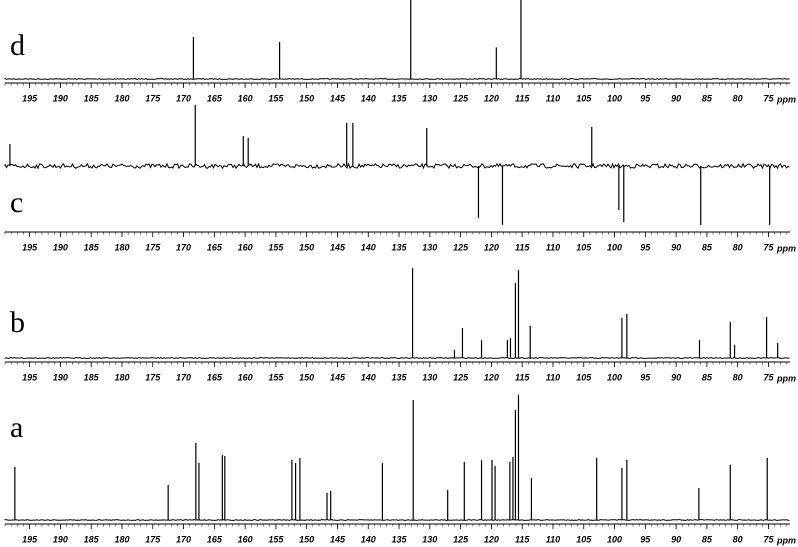 Image resolution: width=798 pixels, height=547 pixels. Describe the element at coordinates (16, 427) in the screenshot. I see `panel-label: a` at that location.